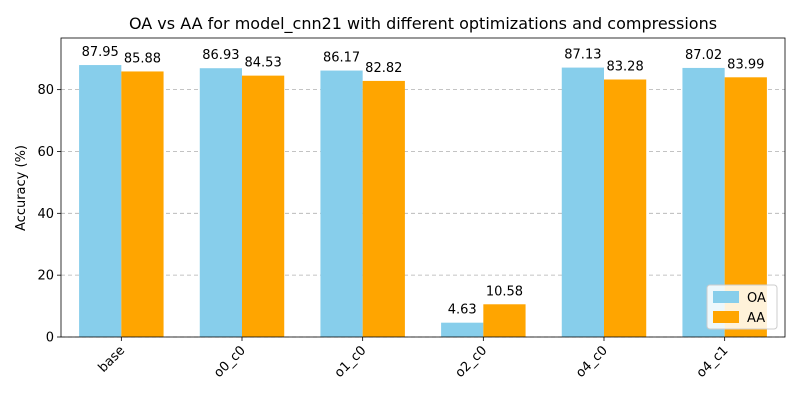  I want to click on data-label-aa: 84.53, so click(263, 63).